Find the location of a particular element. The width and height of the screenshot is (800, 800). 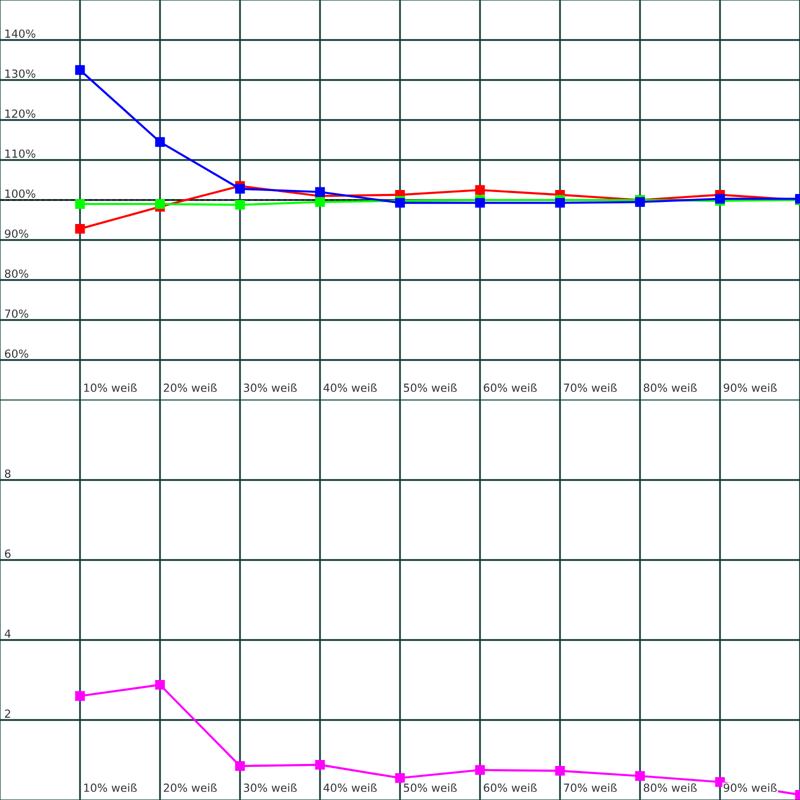

y-tick-label: 8 is located at coordinates (7, 473).